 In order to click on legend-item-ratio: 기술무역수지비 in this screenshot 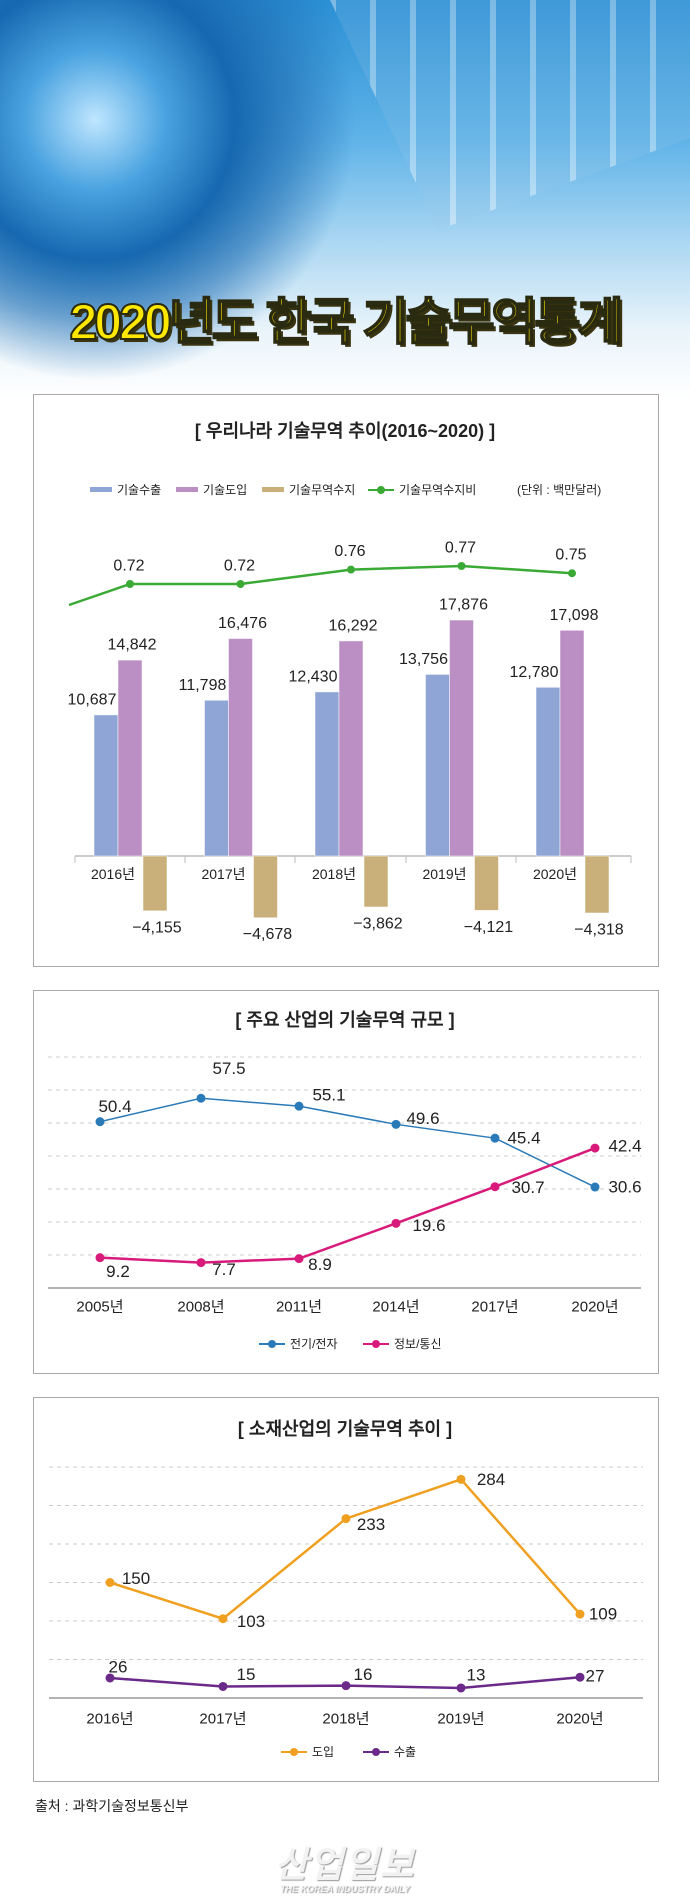, I will do `click(422, 489)`.